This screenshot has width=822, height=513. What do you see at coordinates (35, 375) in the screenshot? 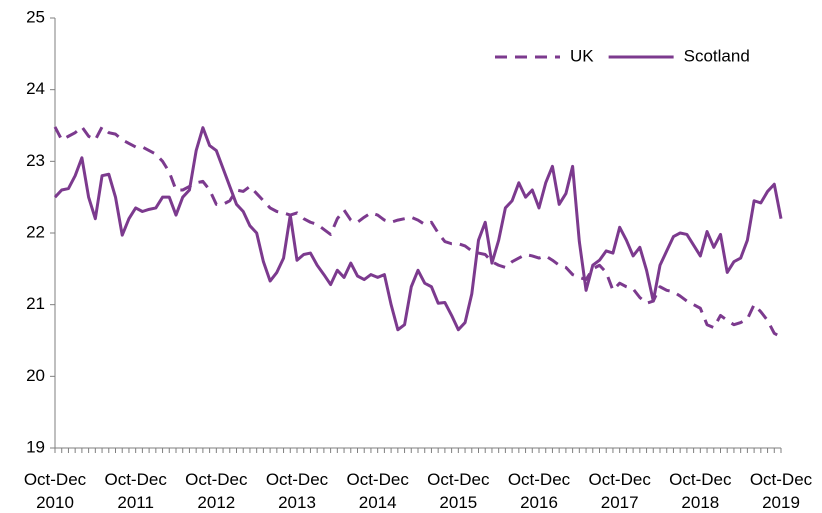
I see `y-tick-label: 20` at bounding box center [35, 375].